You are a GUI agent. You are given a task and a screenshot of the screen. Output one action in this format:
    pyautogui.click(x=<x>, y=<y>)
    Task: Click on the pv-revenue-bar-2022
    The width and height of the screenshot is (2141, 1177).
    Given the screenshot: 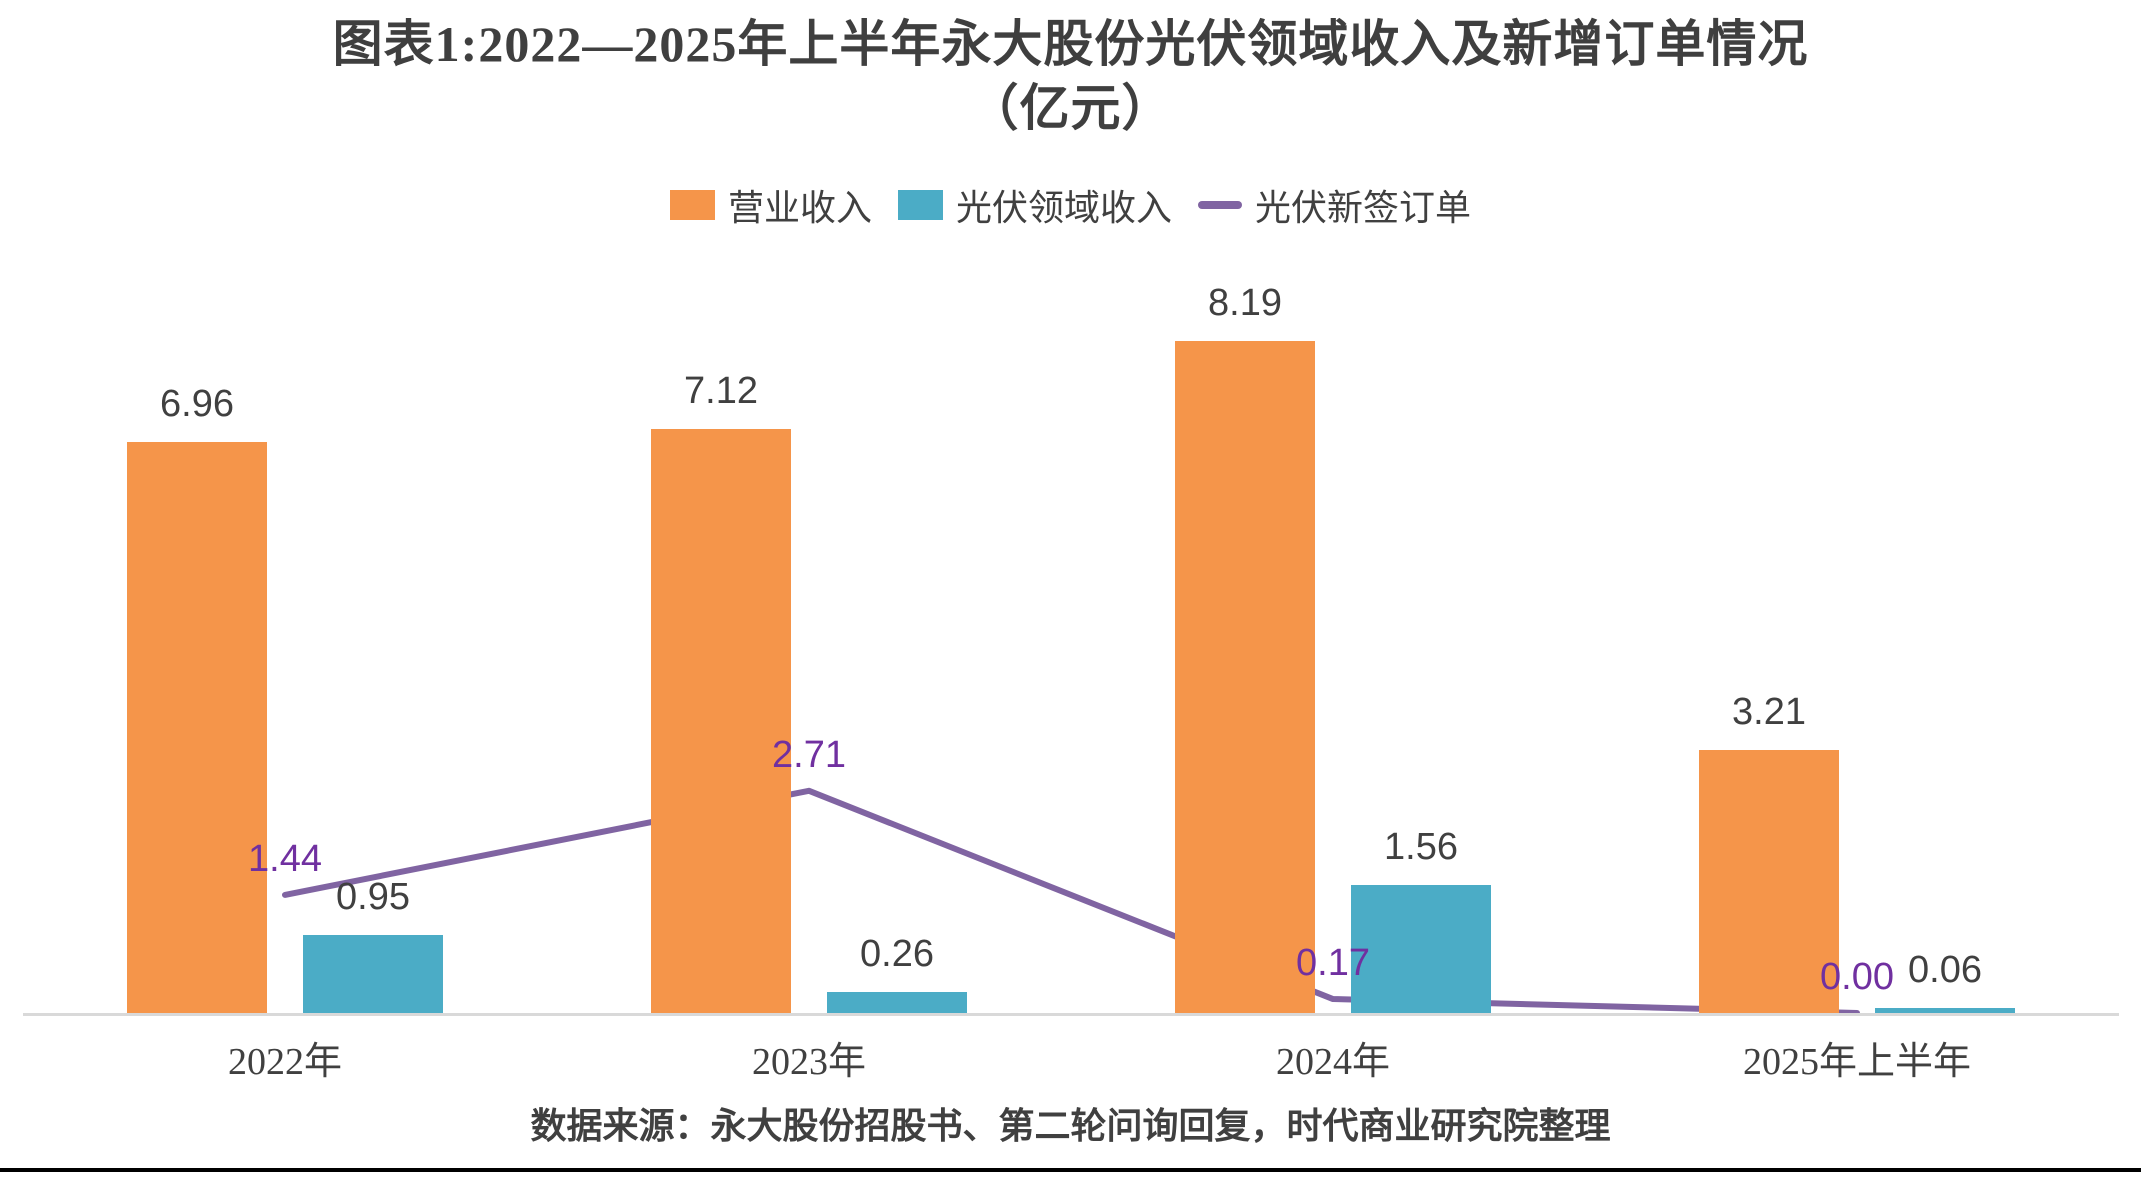 What is the action you would take?
    pyautogui.click(x=373, y=974)
    